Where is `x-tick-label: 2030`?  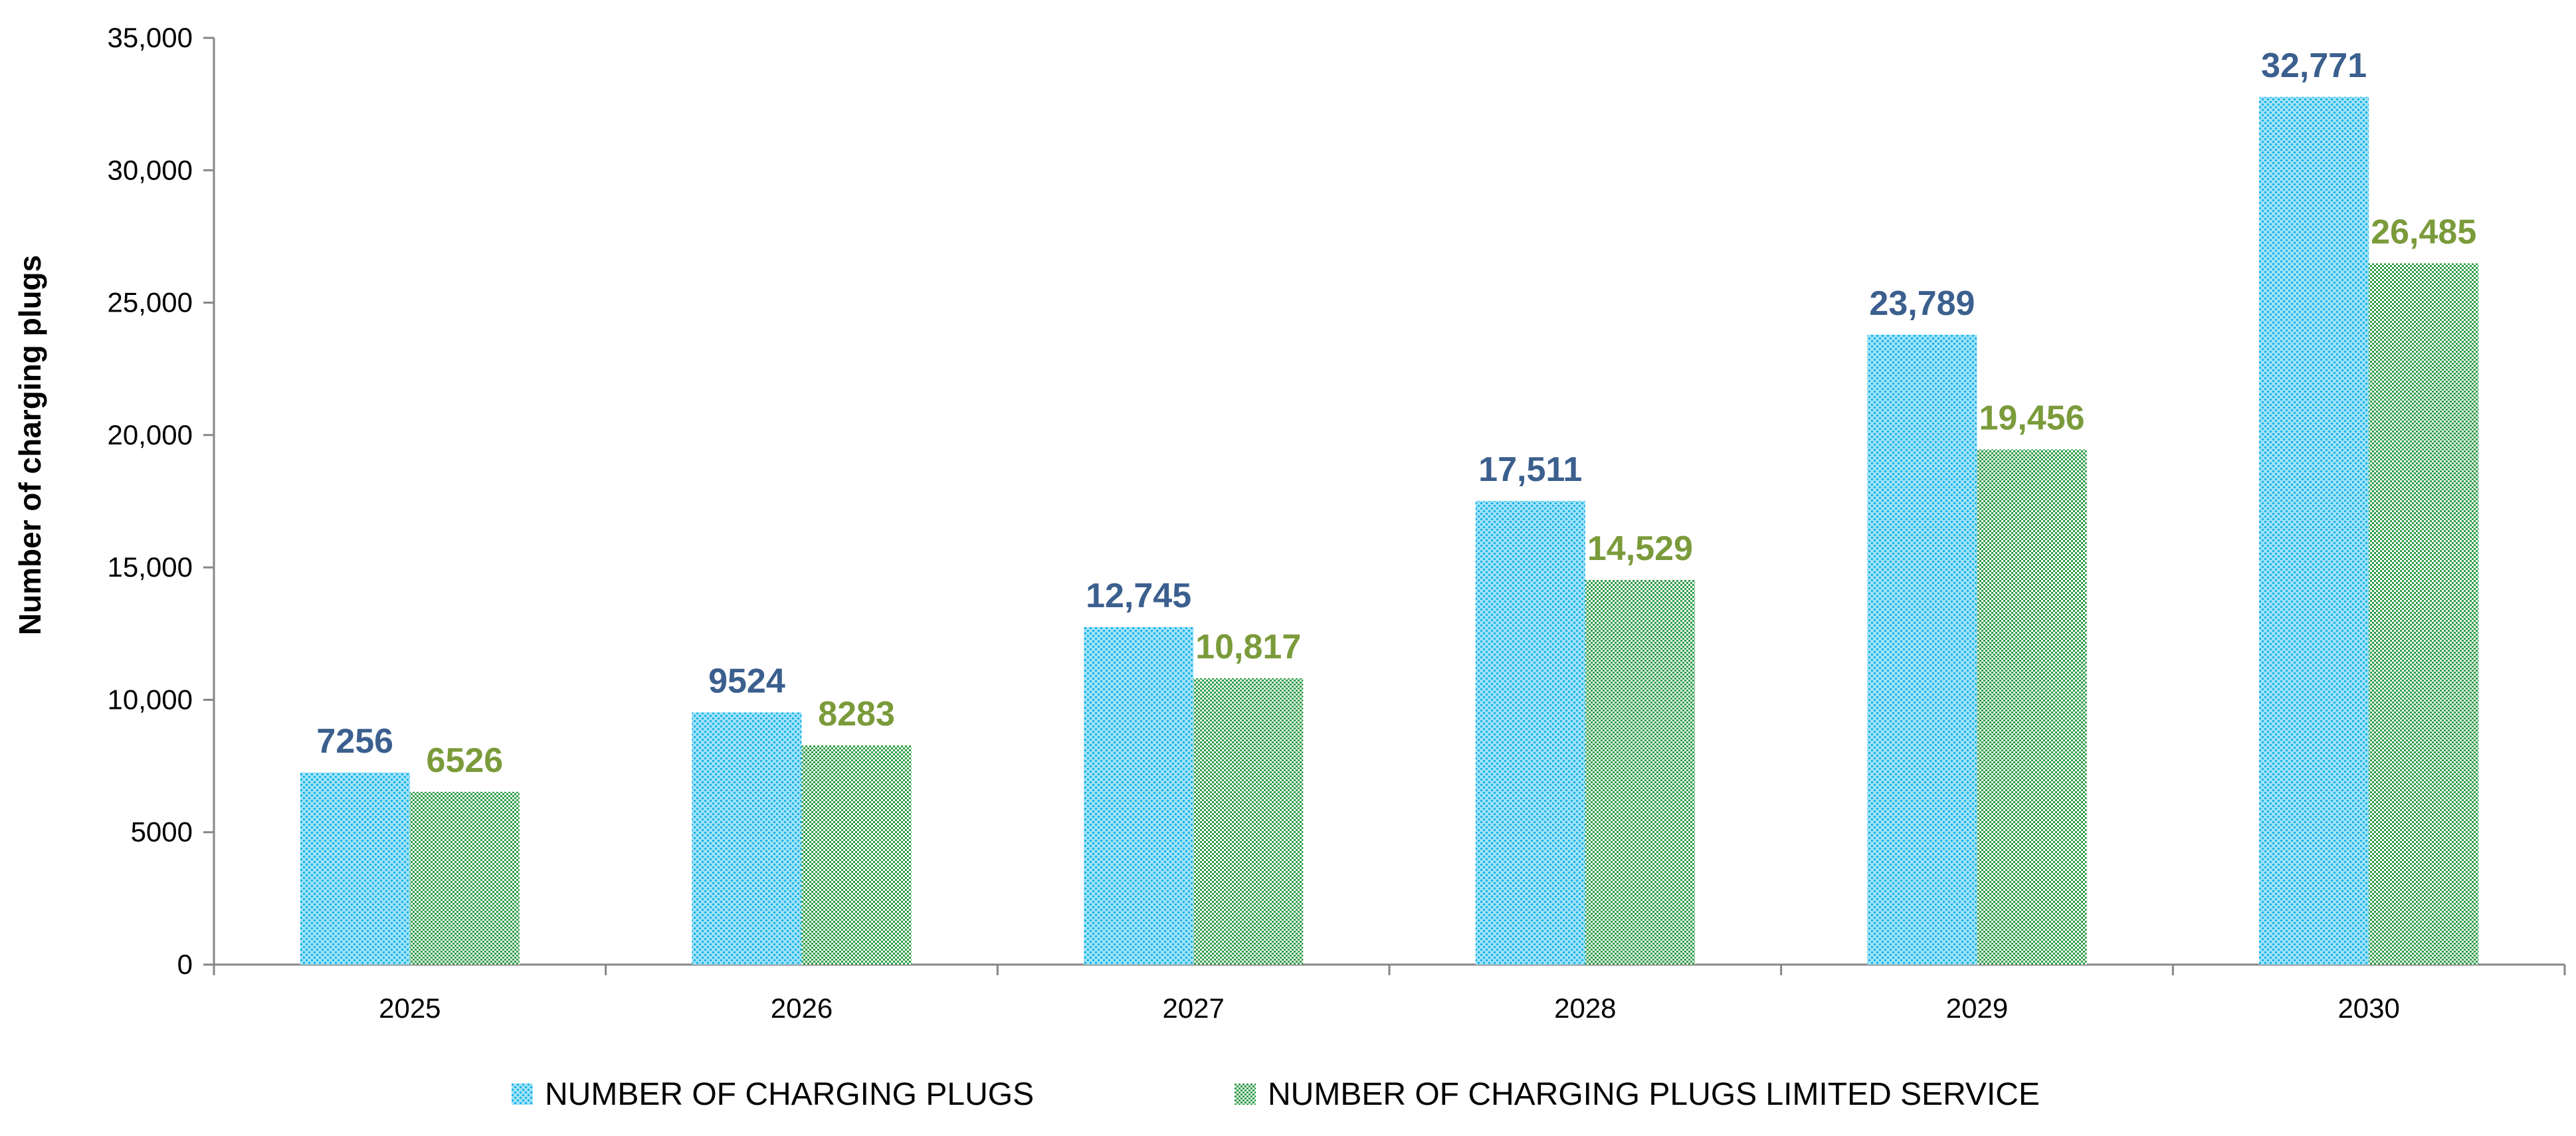 x-tick-label: 2030 is located at coordinates (2368, 1009).